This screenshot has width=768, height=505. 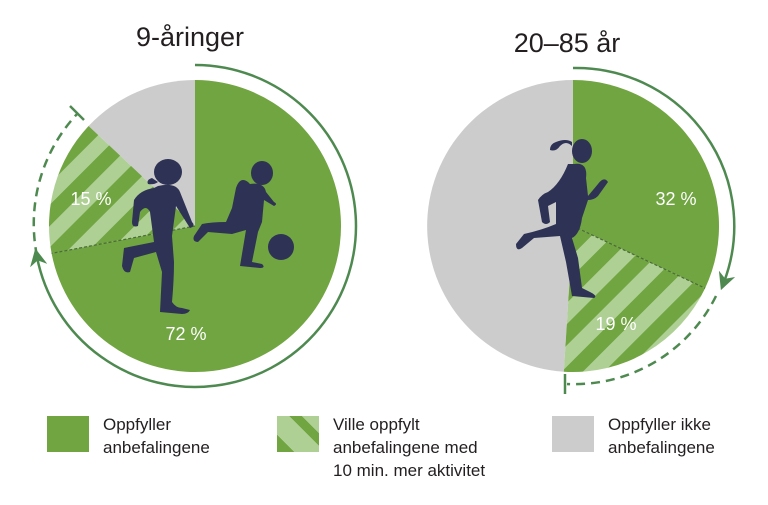 I want to click on label-would-meet-adults: 19 %, so click(x=615, y=324).